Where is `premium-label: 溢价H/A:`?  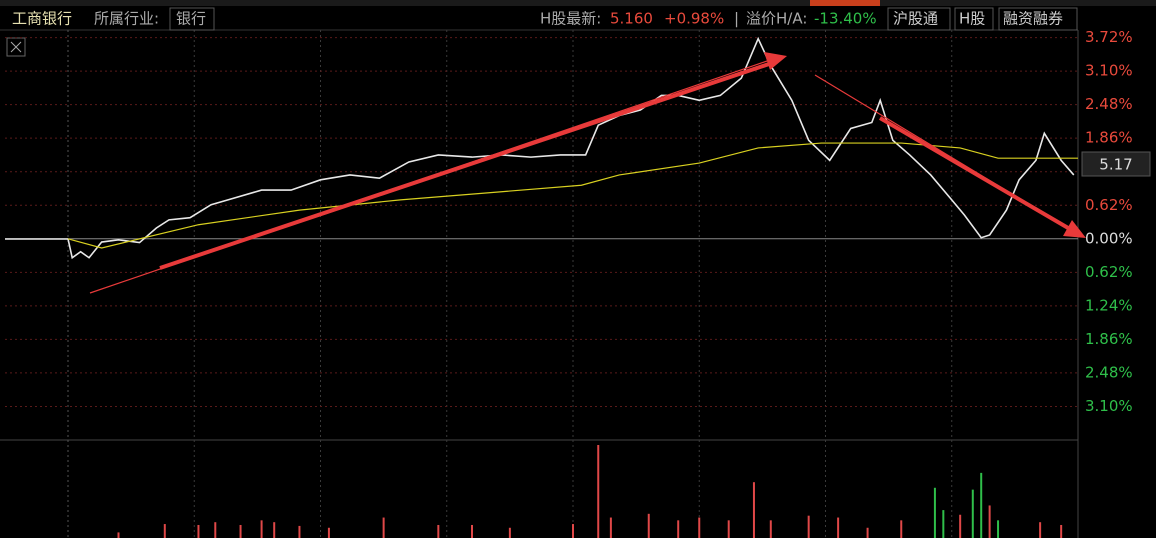
premium-label: 溢价H/A: is located at coordinates (776, 19).